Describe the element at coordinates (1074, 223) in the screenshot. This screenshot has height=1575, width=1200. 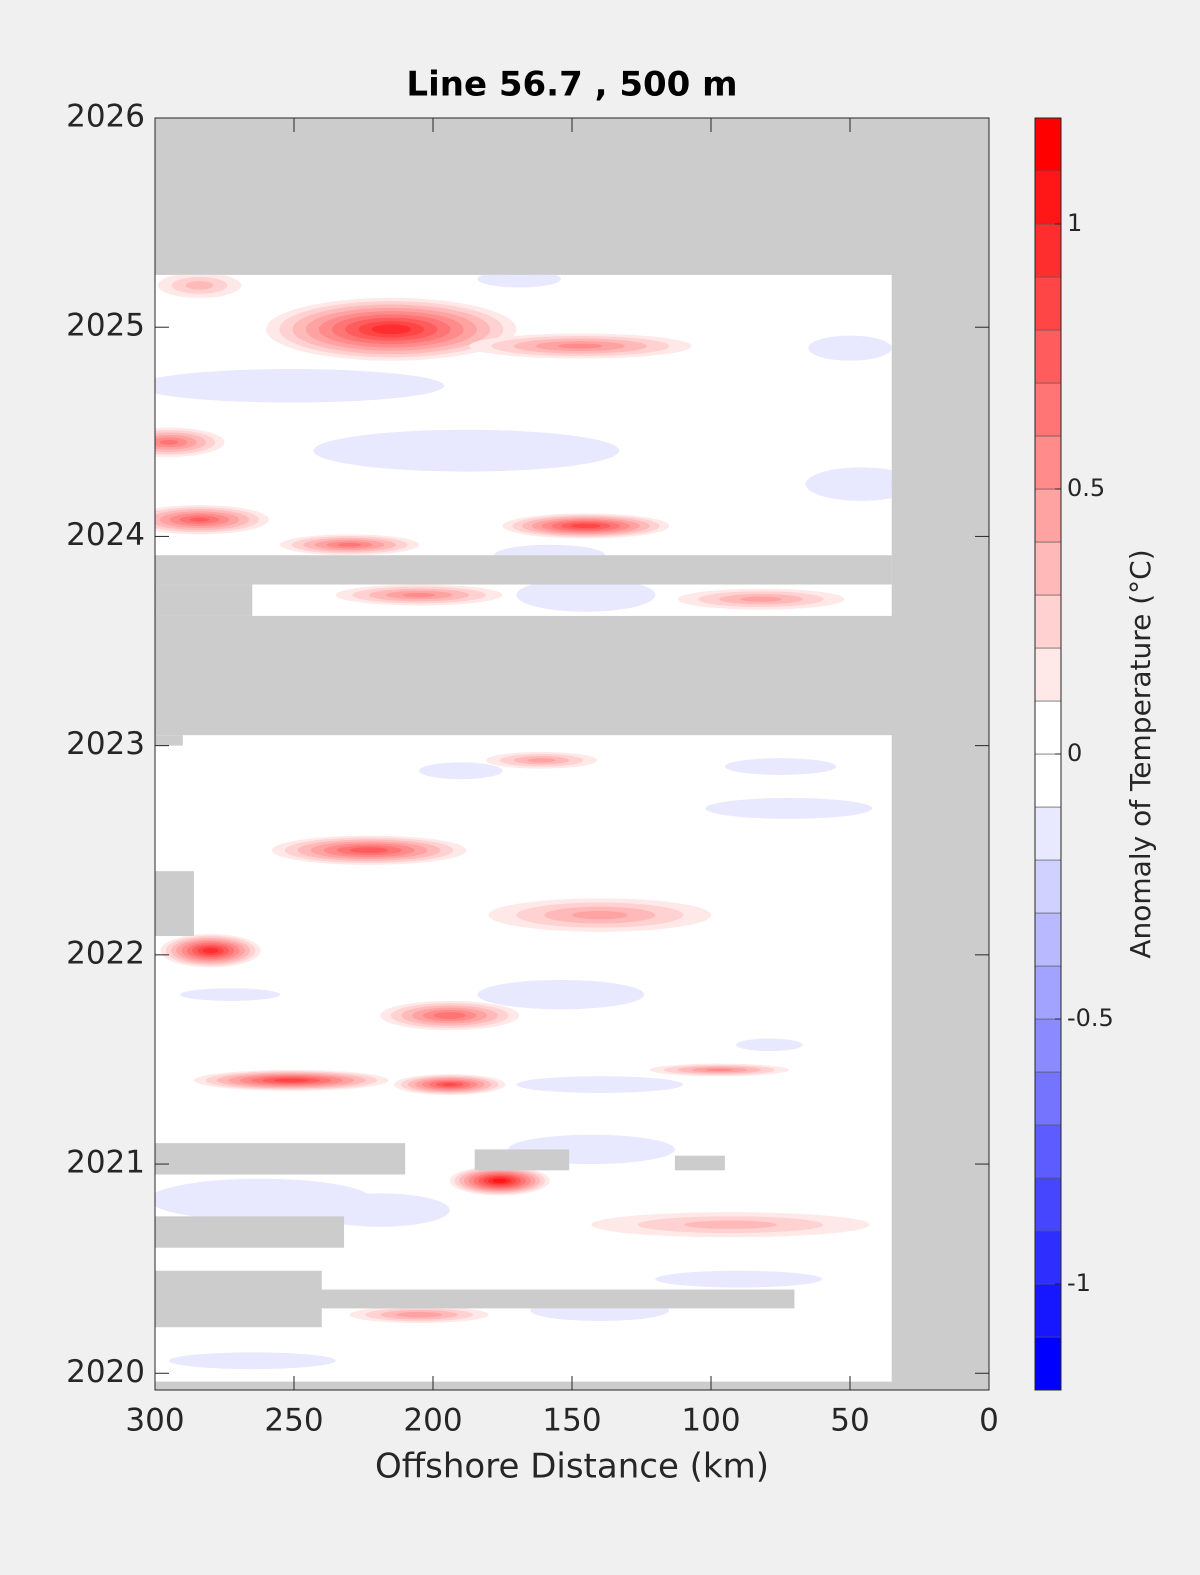
I see `colorbar-tick-label: 1` at that location.